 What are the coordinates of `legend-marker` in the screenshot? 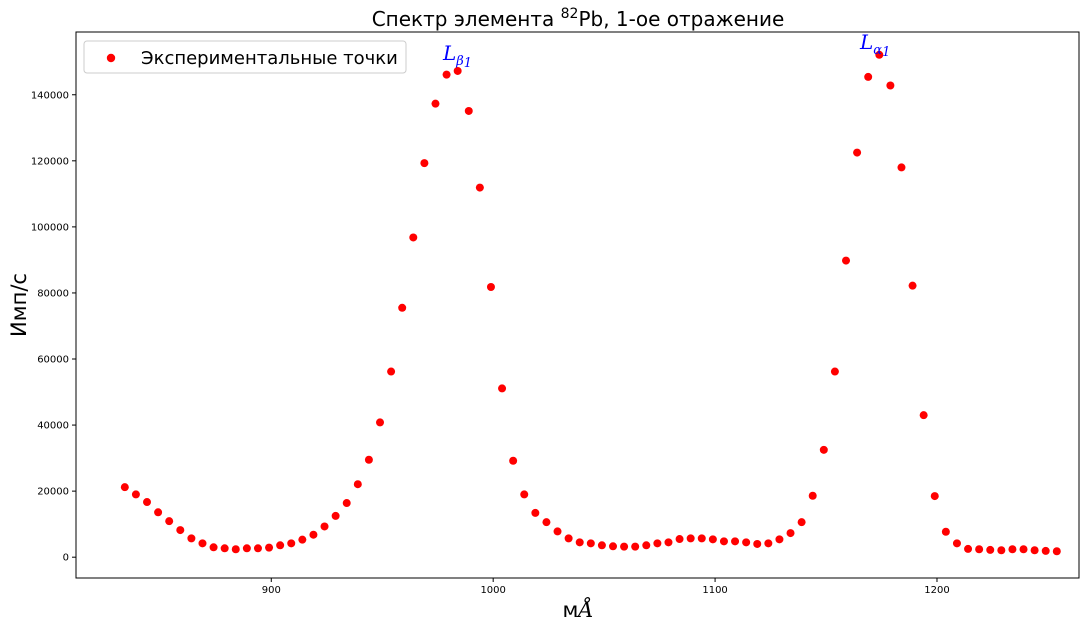 It's located at (111, 58).